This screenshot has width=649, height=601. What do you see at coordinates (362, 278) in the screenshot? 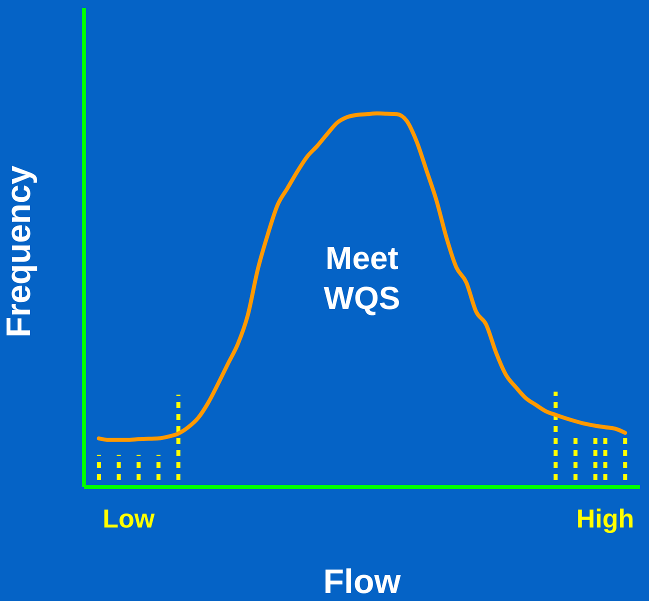
I see `annotation: Meet WQS` at bounding box center [362, 278].